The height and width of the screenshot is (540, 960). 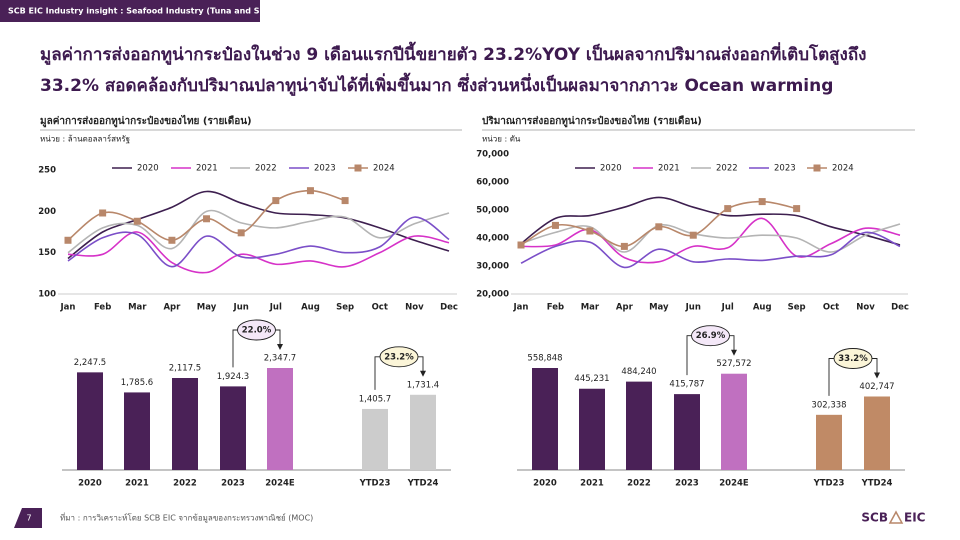 What do you see at coordinates (544, 359) in the screenshot?
I see `value-label: 558,848` at bounding box center [544, 359].